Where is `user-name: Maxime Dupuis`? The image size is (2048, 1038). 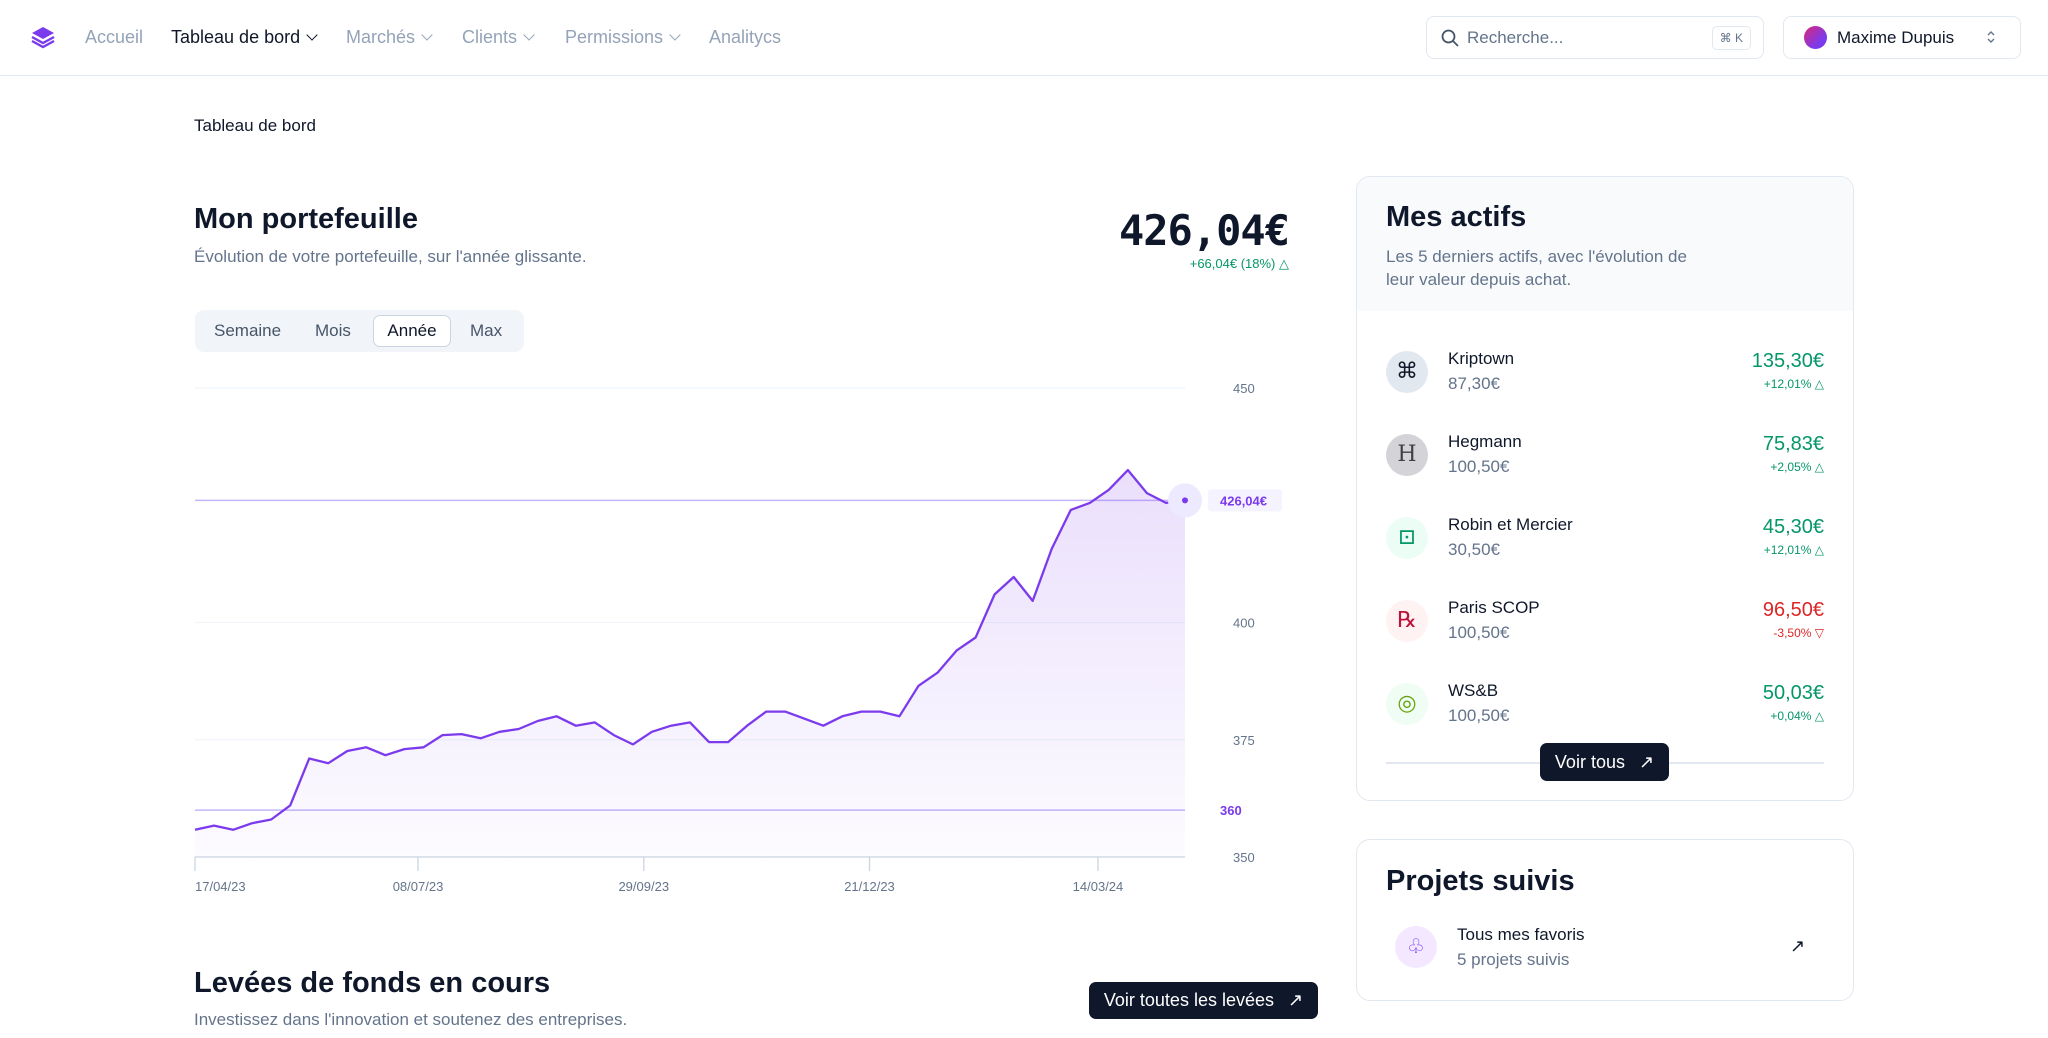 user-name: Maxime Dupuis is located at coordinates (1896, 37).